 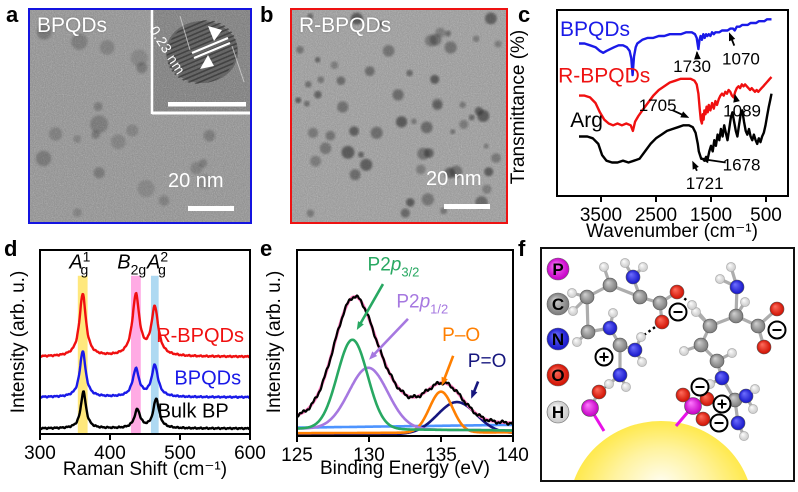 What do you see at coordinates (250, 453) in the screenshot?
I see `svg-text: 600` at bounding box center [250, 453].